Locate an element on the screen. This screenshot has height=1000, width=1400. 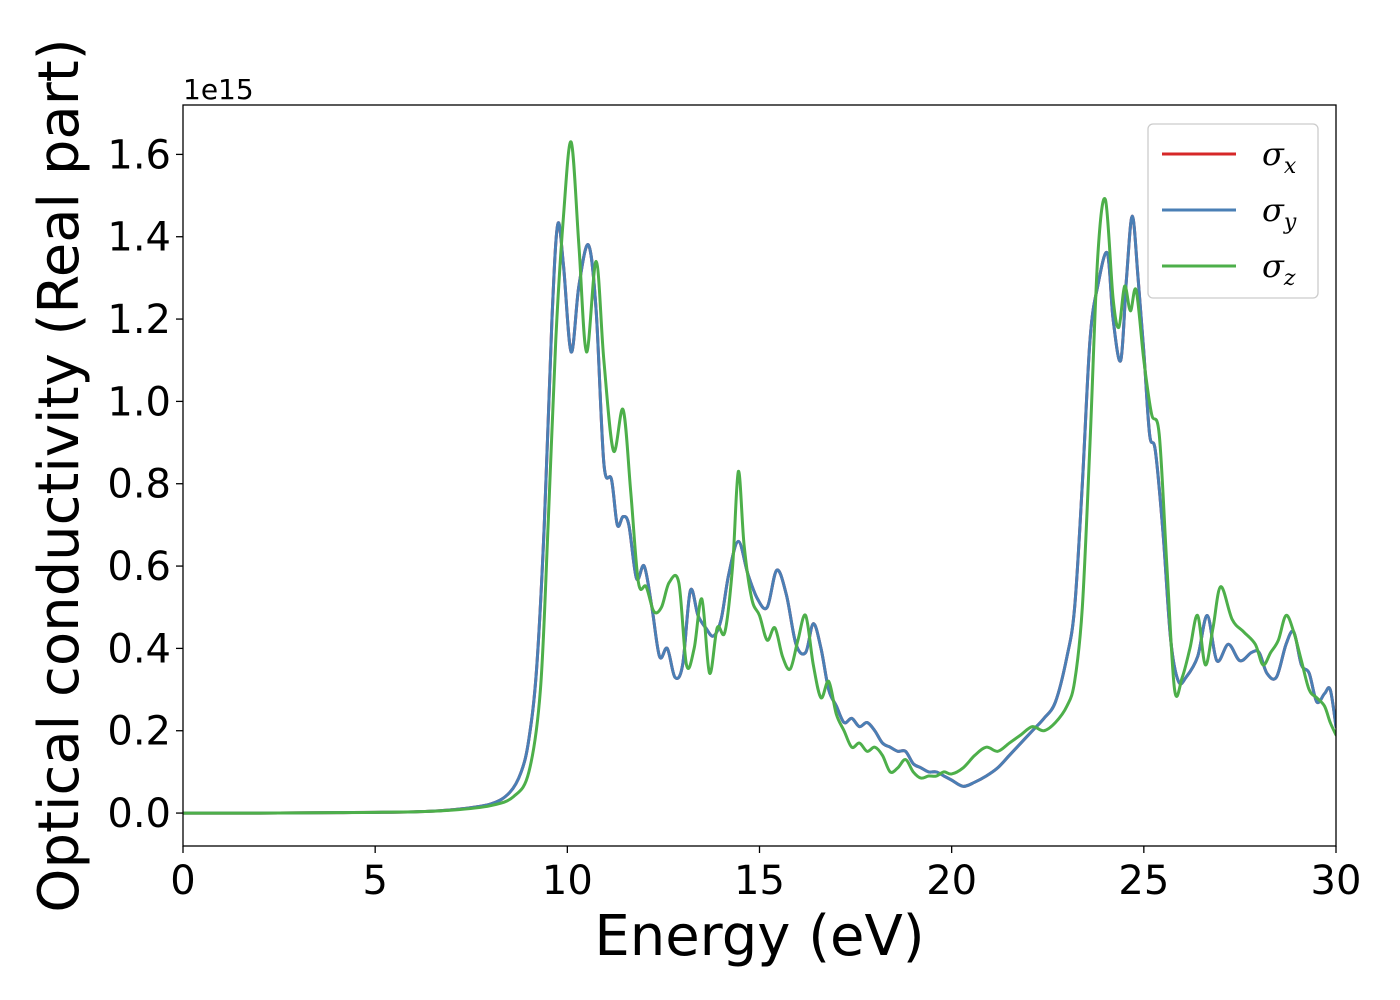
x-tick-label: 25 is located at coordinates (1143, 881).